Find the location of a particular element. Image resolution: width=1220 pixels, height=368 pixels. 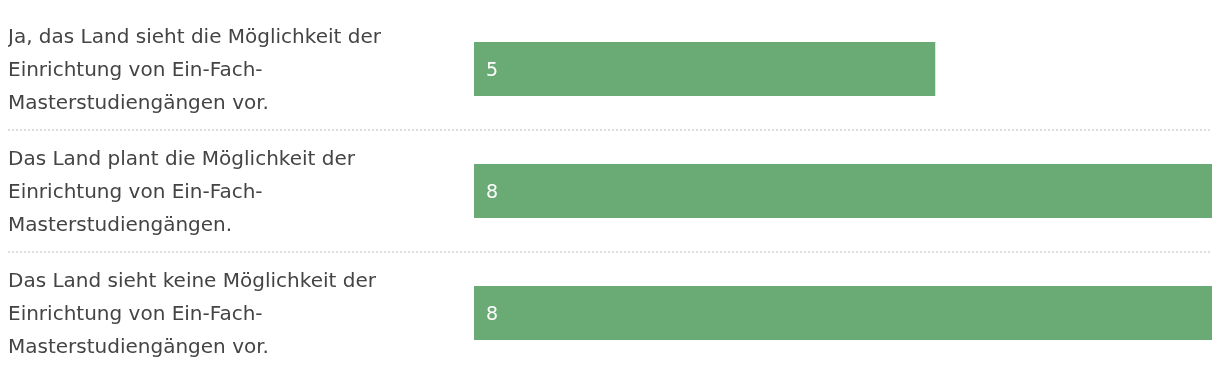

y-tick-label: Das Land sieht keine Möglichkeit der Einrichtung von Ein-Fach-Masterstudiengängen vor. is located at coordinates (192, 313).